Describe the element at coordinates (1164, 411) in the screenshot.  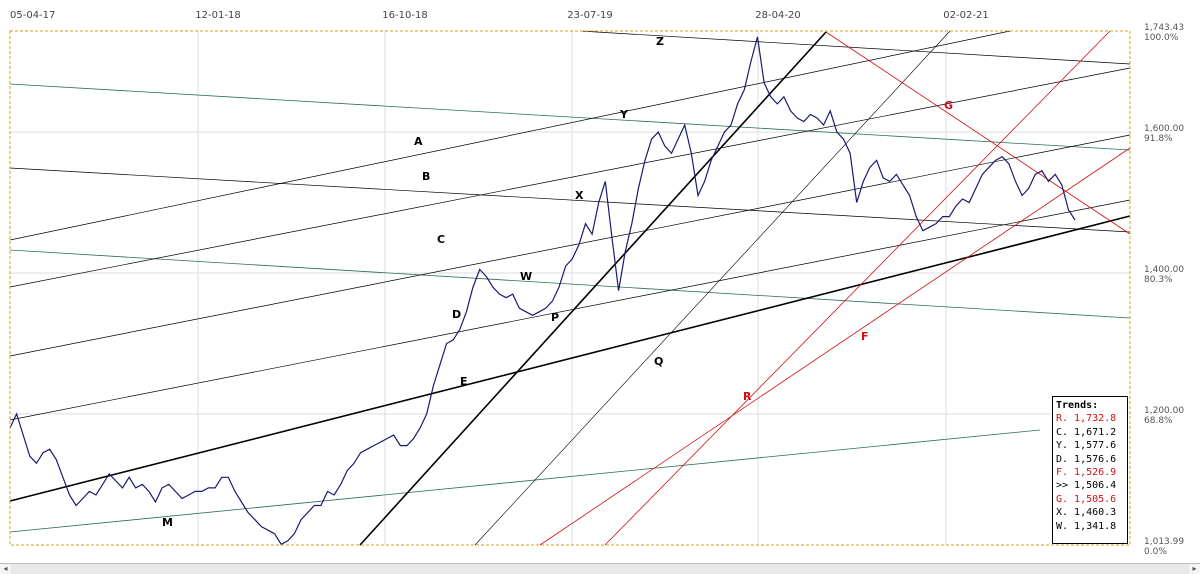
I see `y-tick-label-price: 1,200.00` at that location.